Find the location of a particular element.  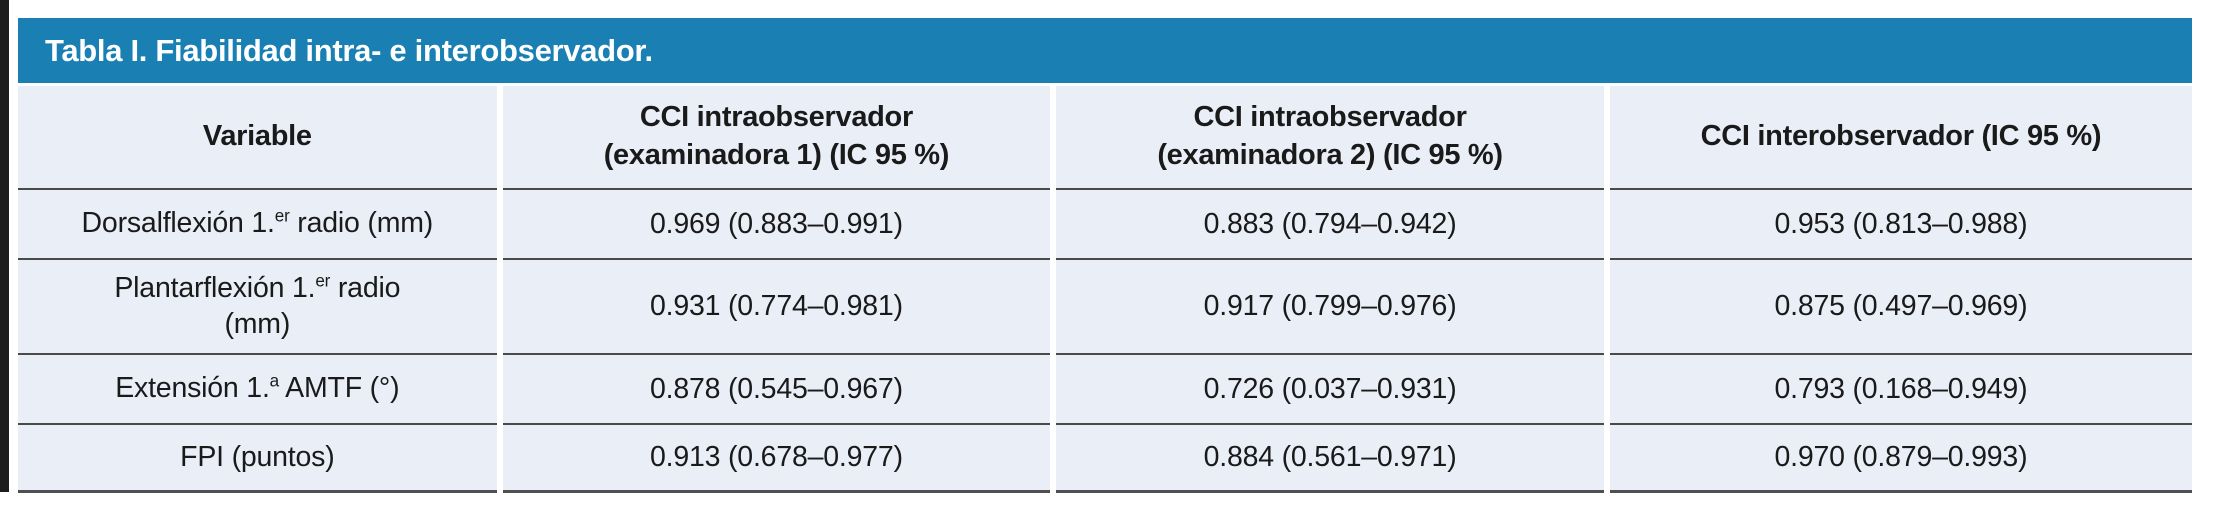

variable-cell: Dorsalflexión 1.er radio (mm) is located at coordinates (257, 223).